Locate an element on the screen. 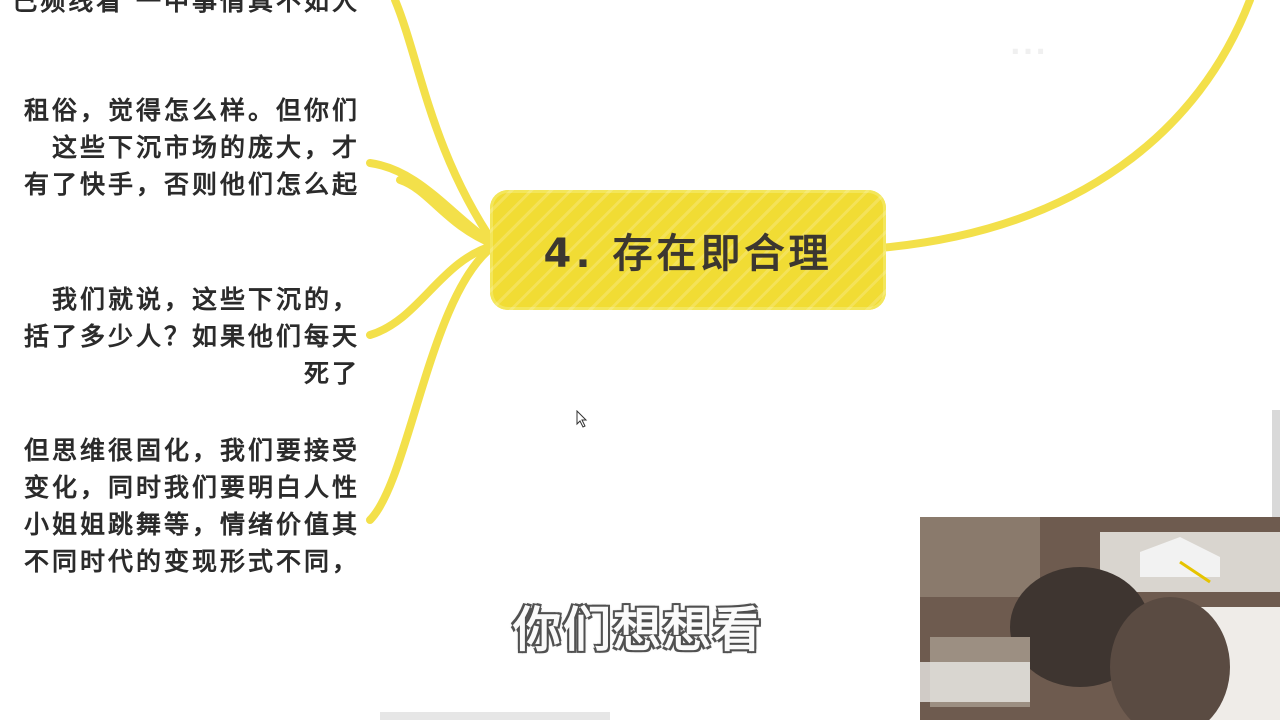 Image resolution: width=1280 pixels, height=720 pixels. connector-top is located at coordinates (445, 124).